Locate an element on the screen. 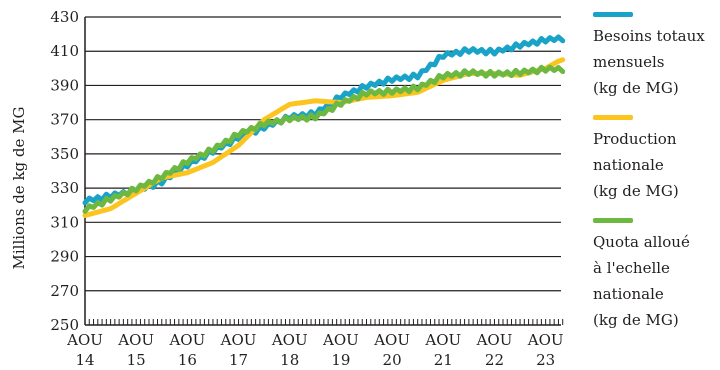 The image size is (720, 370). legend-item-besoins: Besoins totaux mensuels (kg de MG) is located at coordinates (655, 56).